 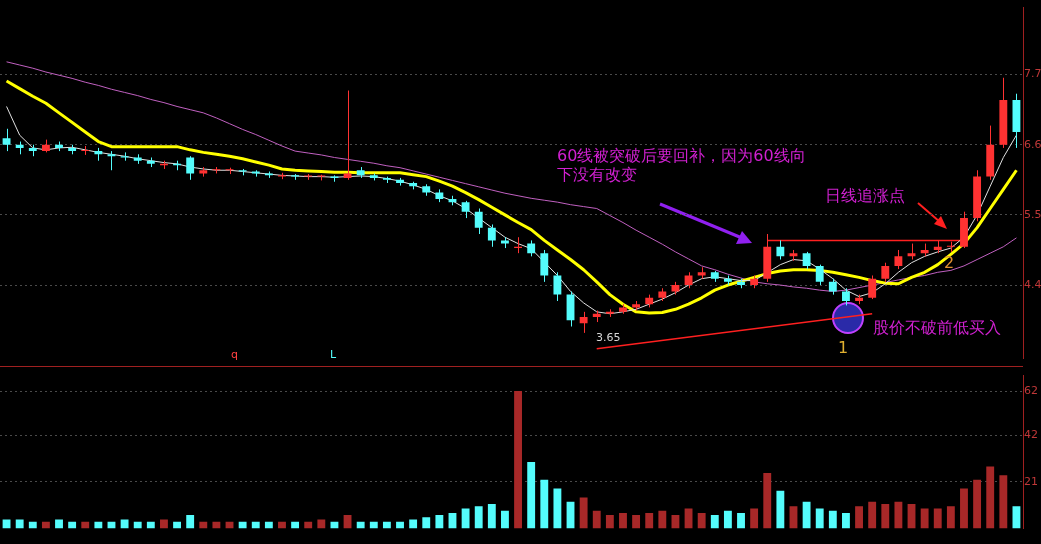 I want to click on y-tick-label: 42, so click(x=1031, y=435).